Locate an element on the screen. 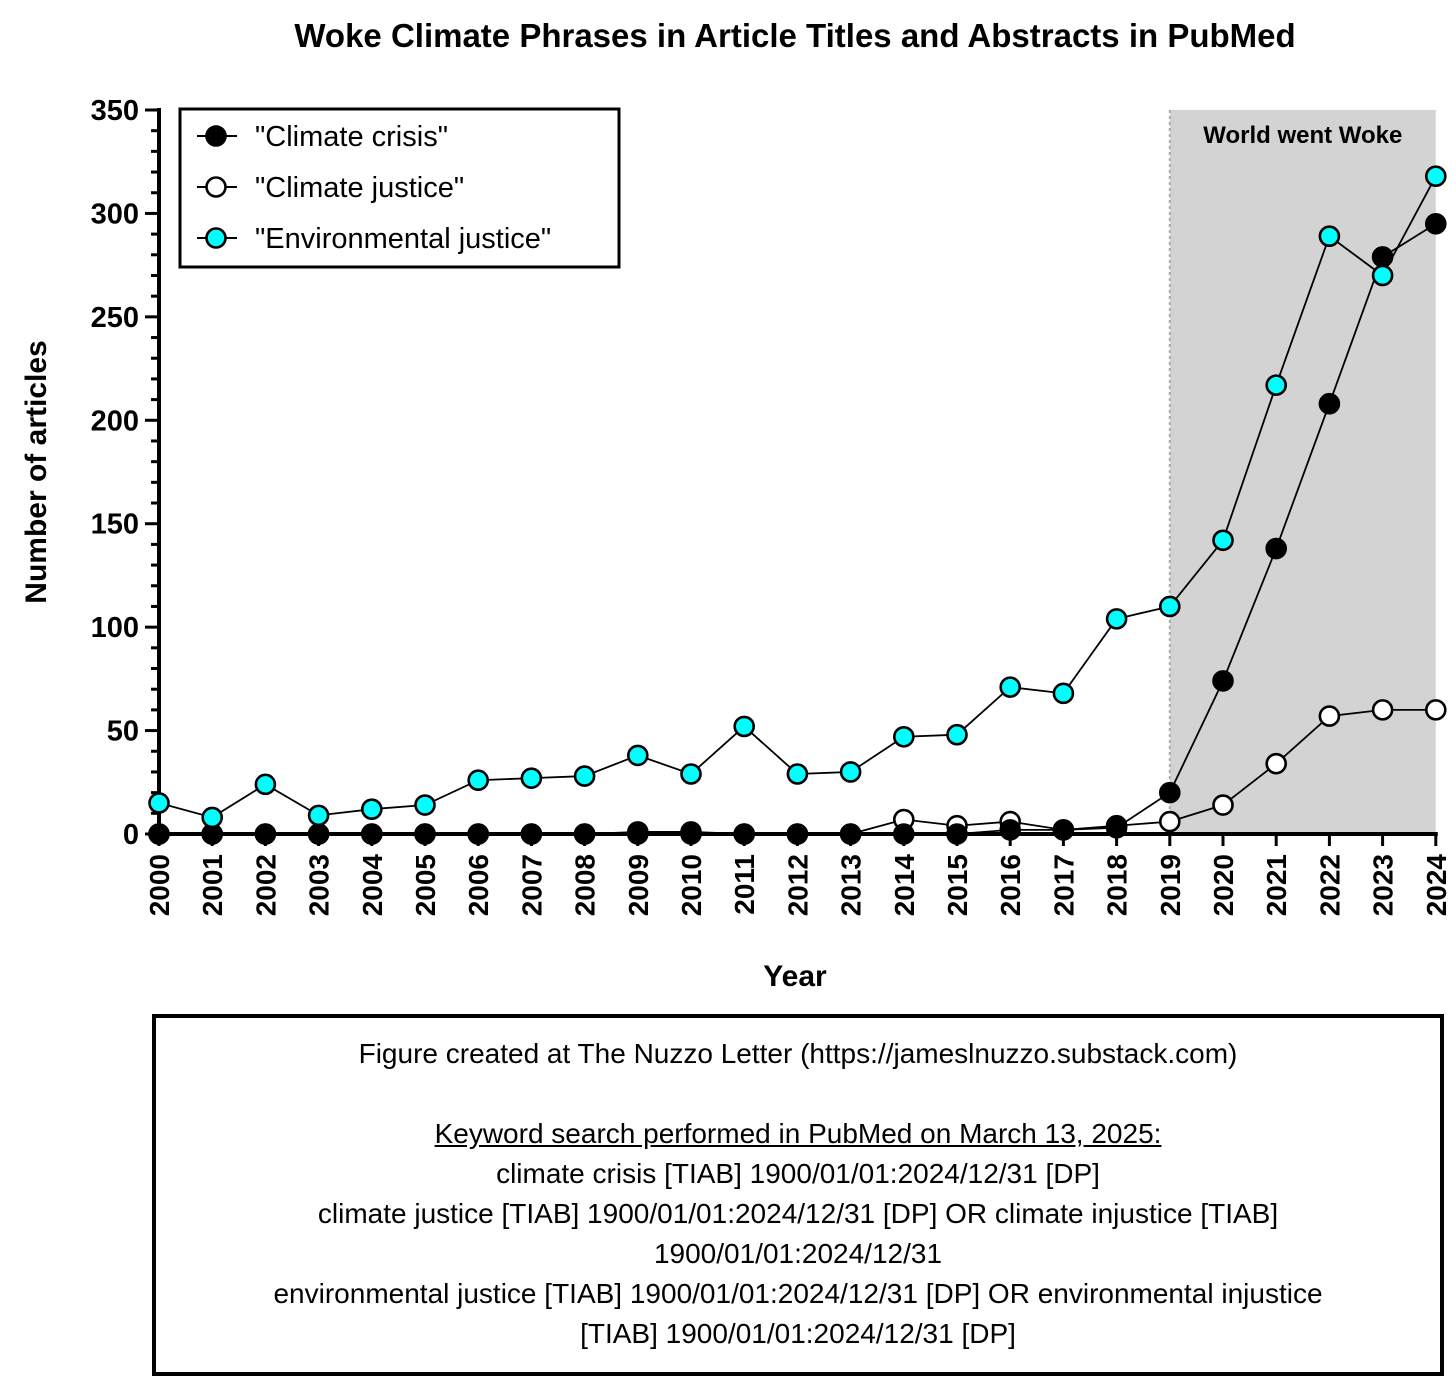 The image size is (1456, 1382). shaded-region is located at coordinates (1302, 472).